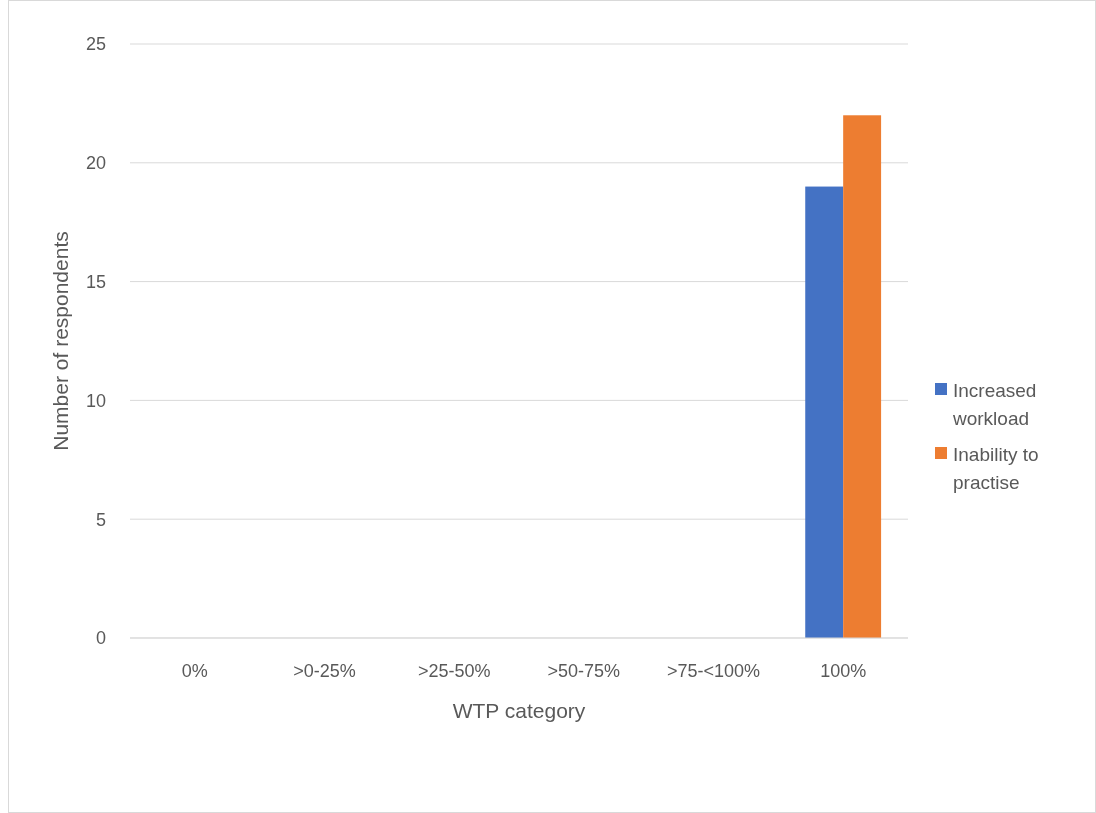 This screenshot has width=1096, height=813. Describe the element at coordinates (95, 44) in the screenshot. I see `y-tick-label: 25` at that location.